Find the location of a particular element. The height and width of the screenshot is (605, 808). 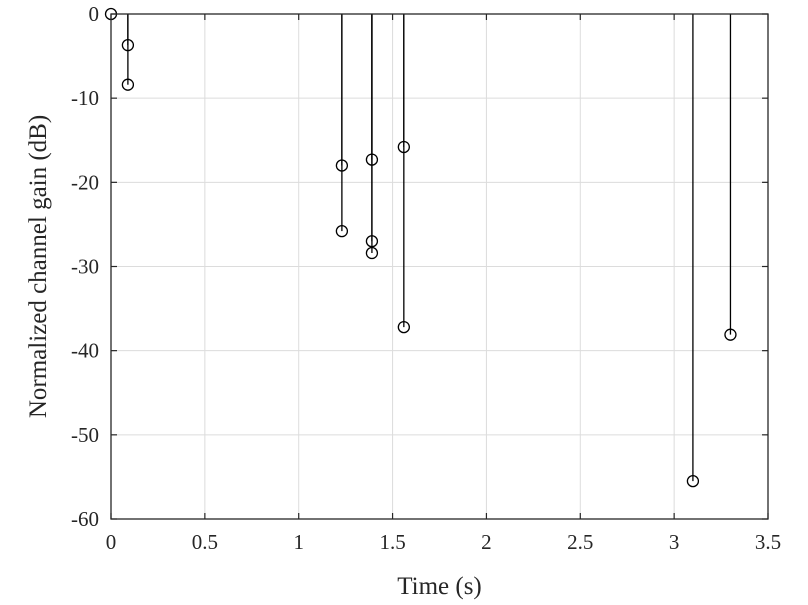

y-tick-label: -30 is located at coordinates (85, 267).